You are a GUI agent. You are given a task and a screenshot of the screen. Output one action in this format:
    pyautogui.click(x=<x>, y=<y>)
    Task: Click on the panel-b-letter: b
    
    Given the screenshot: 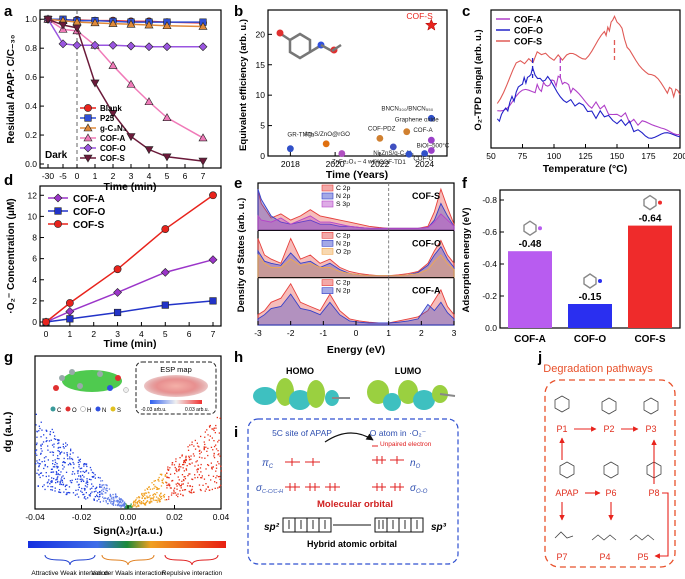 What is the action you would take?
    pyautogui.click(x=238, y=11)
    